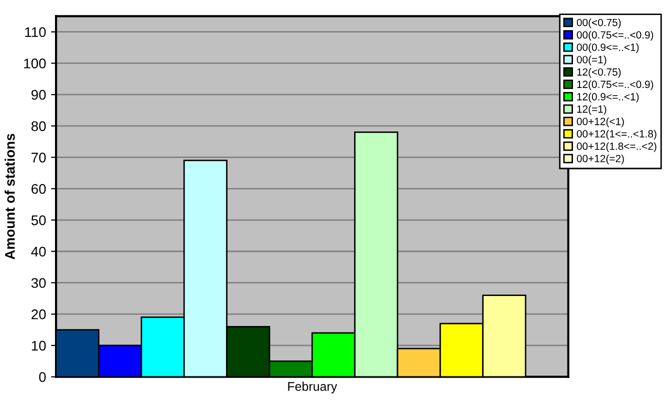 Image resolution: width=667 pixels, height=415 pixels. Describe the element at coordinates (598, 23) in the screenshot. I see `legend-label: 00(<0.75)` at that location.